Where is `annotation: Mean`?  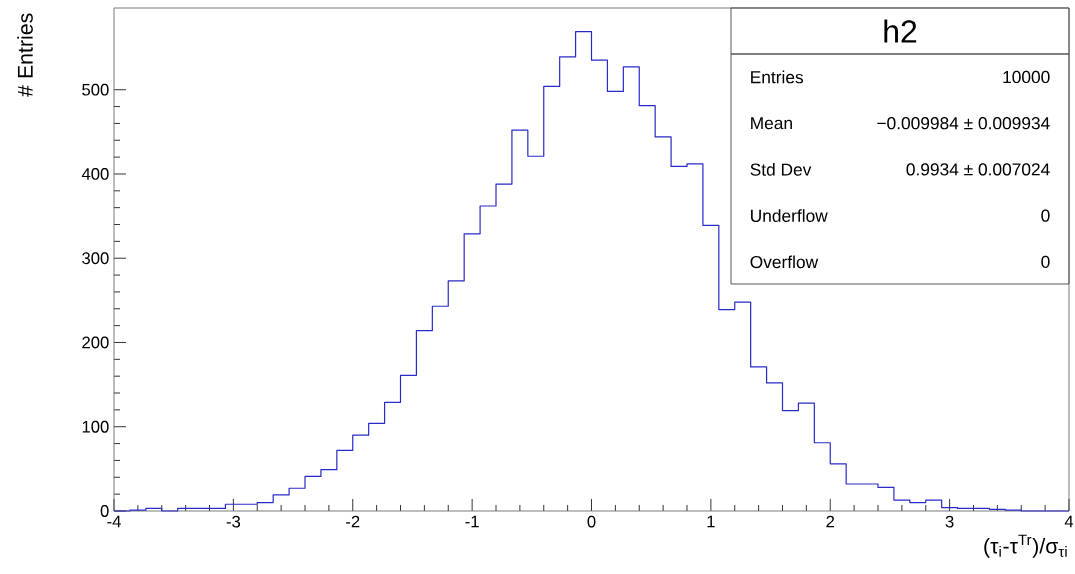
annotation: Mean is located at coordinates (771, 123).